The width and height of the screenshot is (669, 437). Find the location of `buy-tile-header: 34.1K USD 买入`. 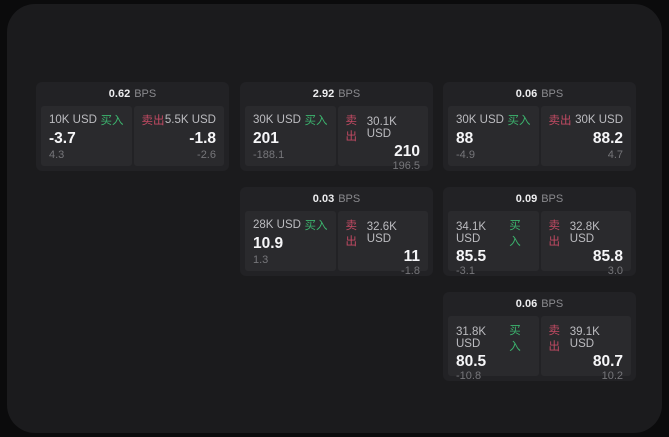

buy-tile-header: 34.1K USD 买入 is located at coordinates (493, 233).